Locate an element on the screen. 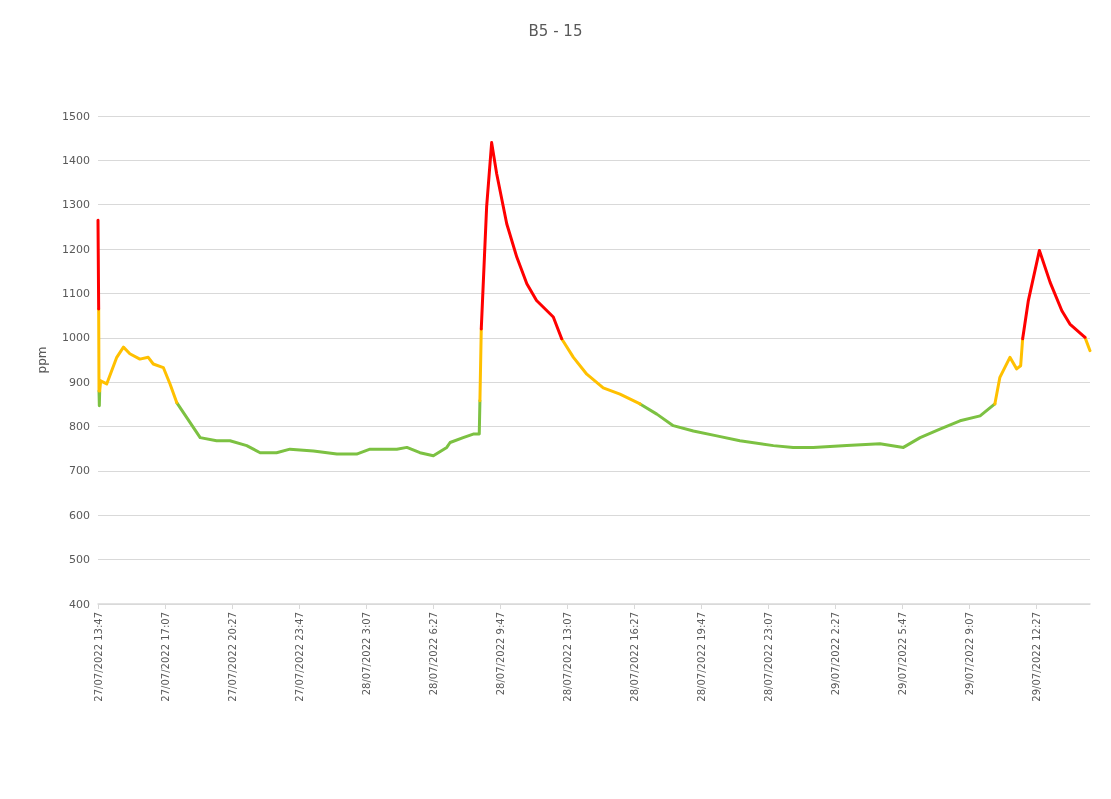 The width and height of the screenshot is (1111, 799). x-tick-label: 27/07/2022 23:47 is located at coordinates (299, 657).